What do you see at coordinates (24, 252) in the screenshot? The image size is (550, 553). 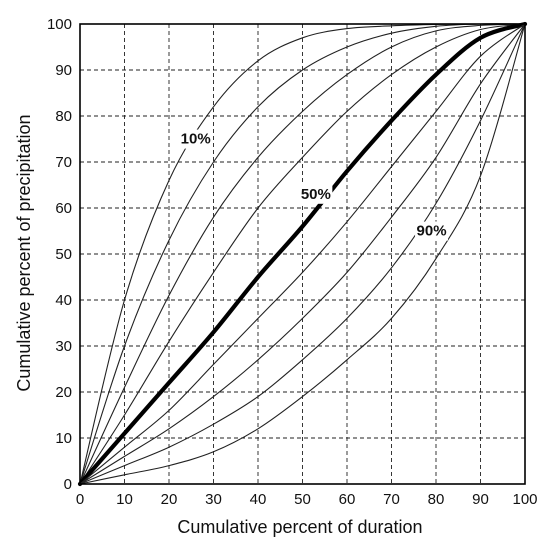 I see `y-axis-title: Cumulative percent of precipitation` at bounding box center [24, 252].